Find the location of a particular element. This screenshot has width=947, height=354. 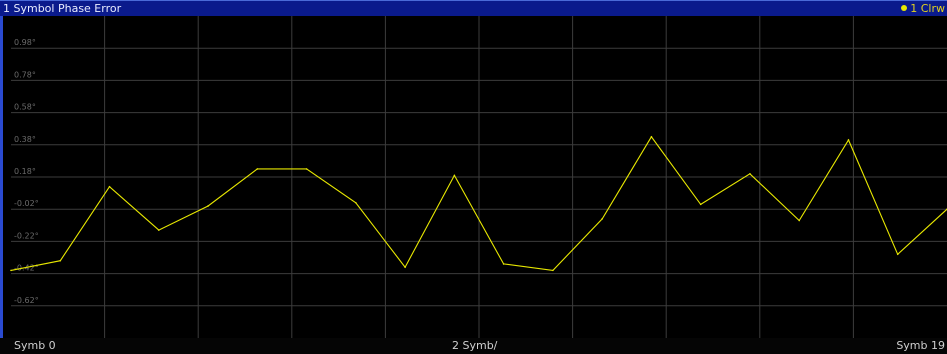

window-title: 1 Symbol Phase Error is located at coordinates (62, 8).